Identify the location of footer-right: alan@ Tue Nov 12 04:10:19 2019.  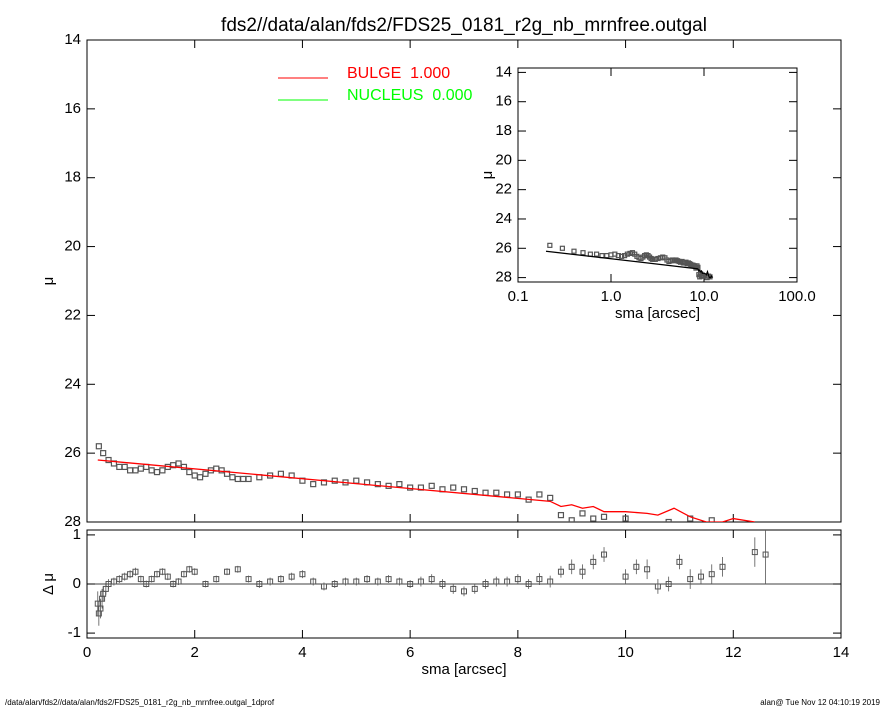
(820, 702).